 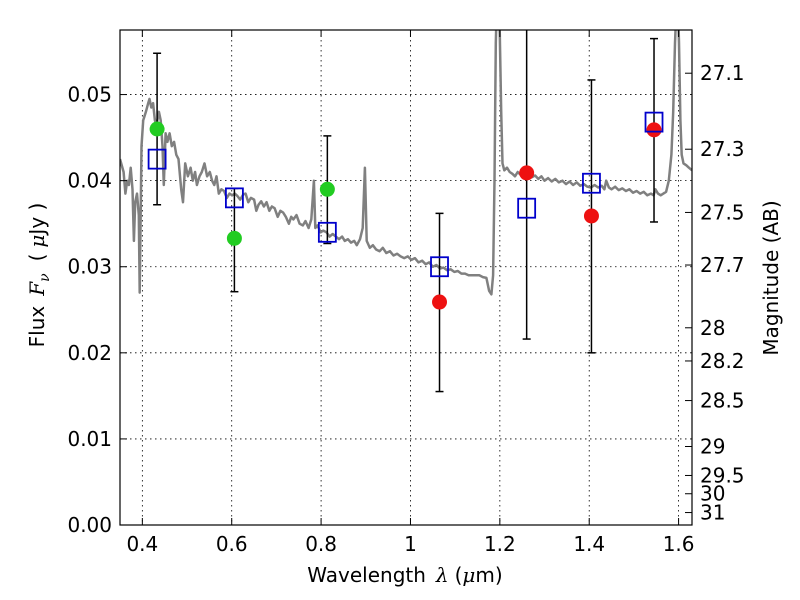 I want to click on y2-tick-label: 27.1, so click(x=722, y=73).